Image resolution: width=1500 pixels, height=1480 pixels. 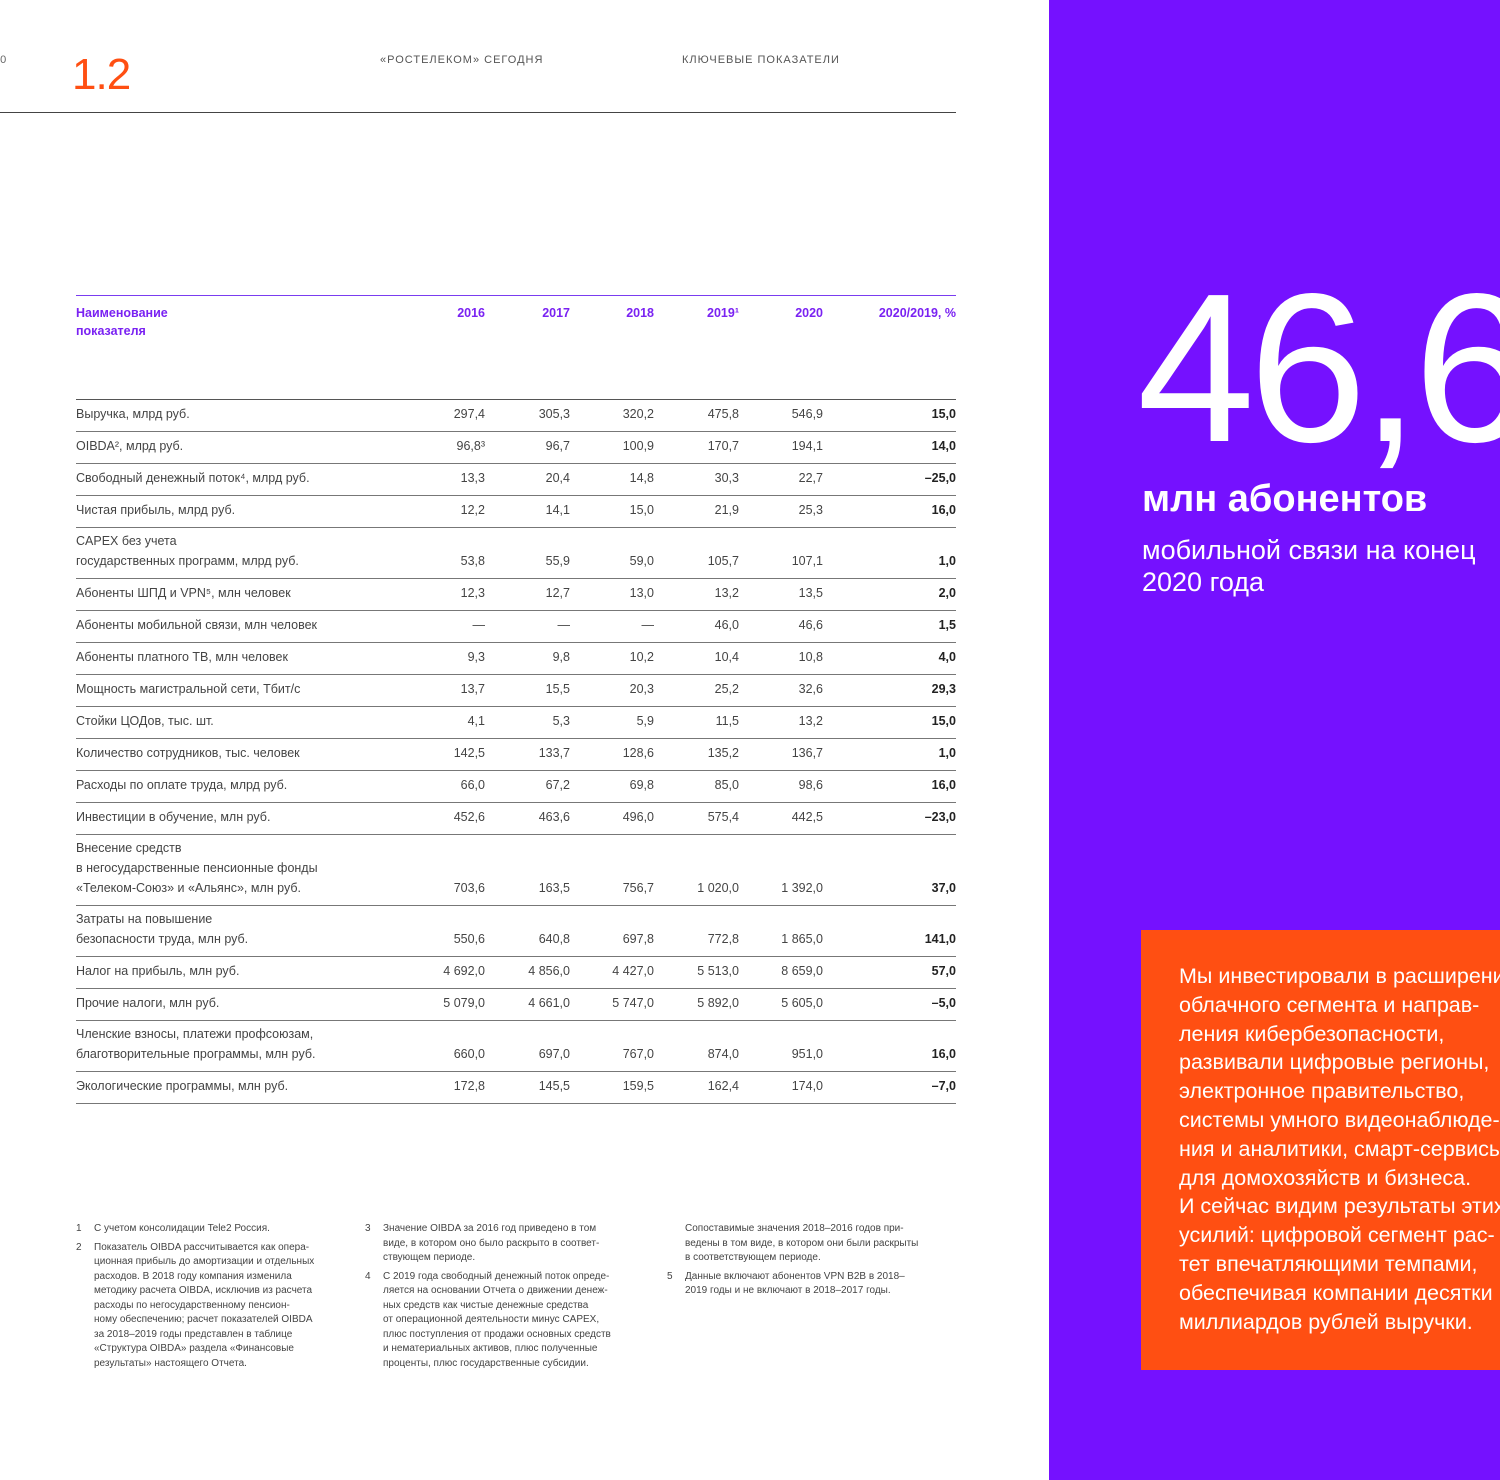 I want to click on value-cell: 98,6, so click(x=810, y=785).